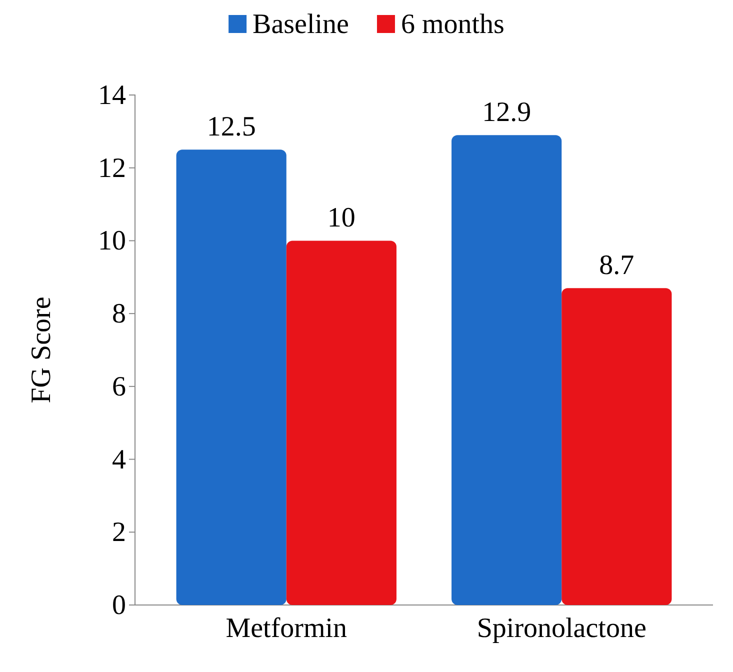  What do you see at coordinates (341, 218) in the screenshot?
I see `data-label: 10` at bounding box center [341, 218].